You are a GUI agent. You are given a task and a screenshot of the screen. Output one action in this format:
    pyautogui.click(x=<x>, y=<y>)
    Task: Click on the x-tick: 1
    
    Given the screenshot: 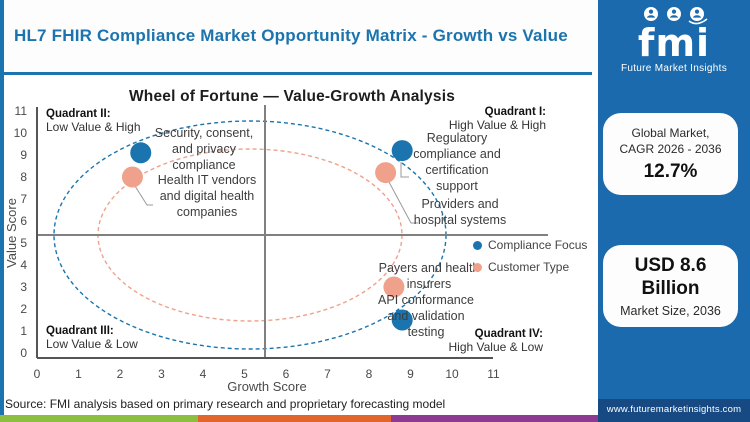 What is the action you would take?
    pyautogui.click(x=78, y=374)
    